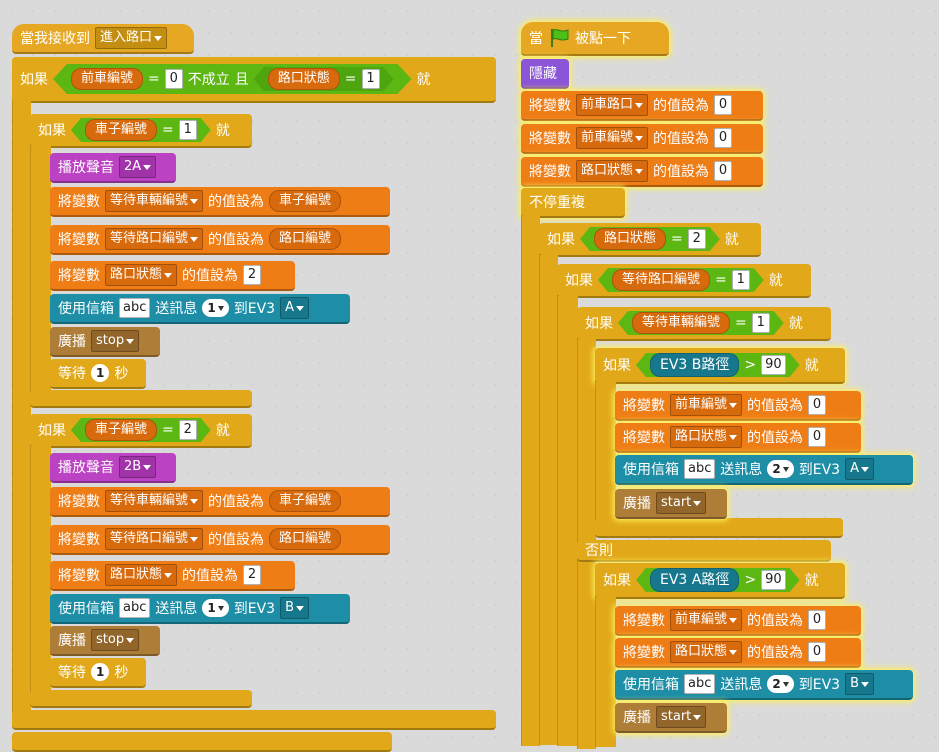 This screenshot has width=939, height=752. Describe the element at coordinates (107, 79) in the screenshot. I see `var-reporter-front-car: 前車編號` at that location.